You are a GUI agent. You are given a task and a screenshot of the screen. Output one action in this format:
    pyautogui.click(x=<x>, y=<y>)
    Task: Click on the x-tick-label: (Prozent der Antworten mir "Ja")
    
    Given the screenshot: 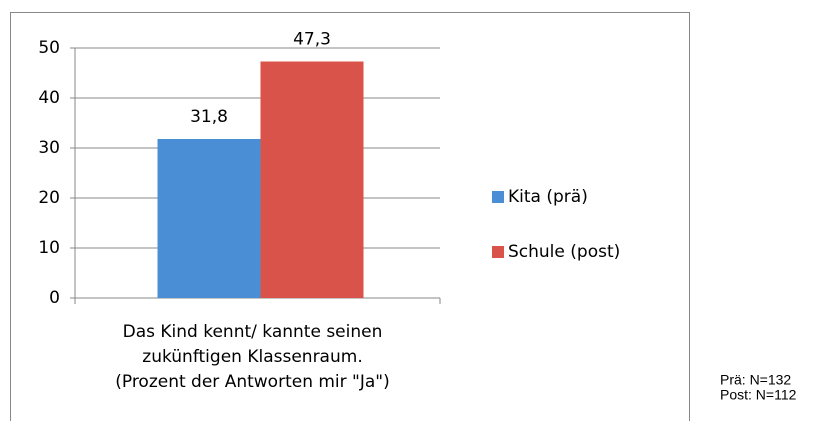 What is the action you would take?
    pyautogui.click(x=252, y=382)
    